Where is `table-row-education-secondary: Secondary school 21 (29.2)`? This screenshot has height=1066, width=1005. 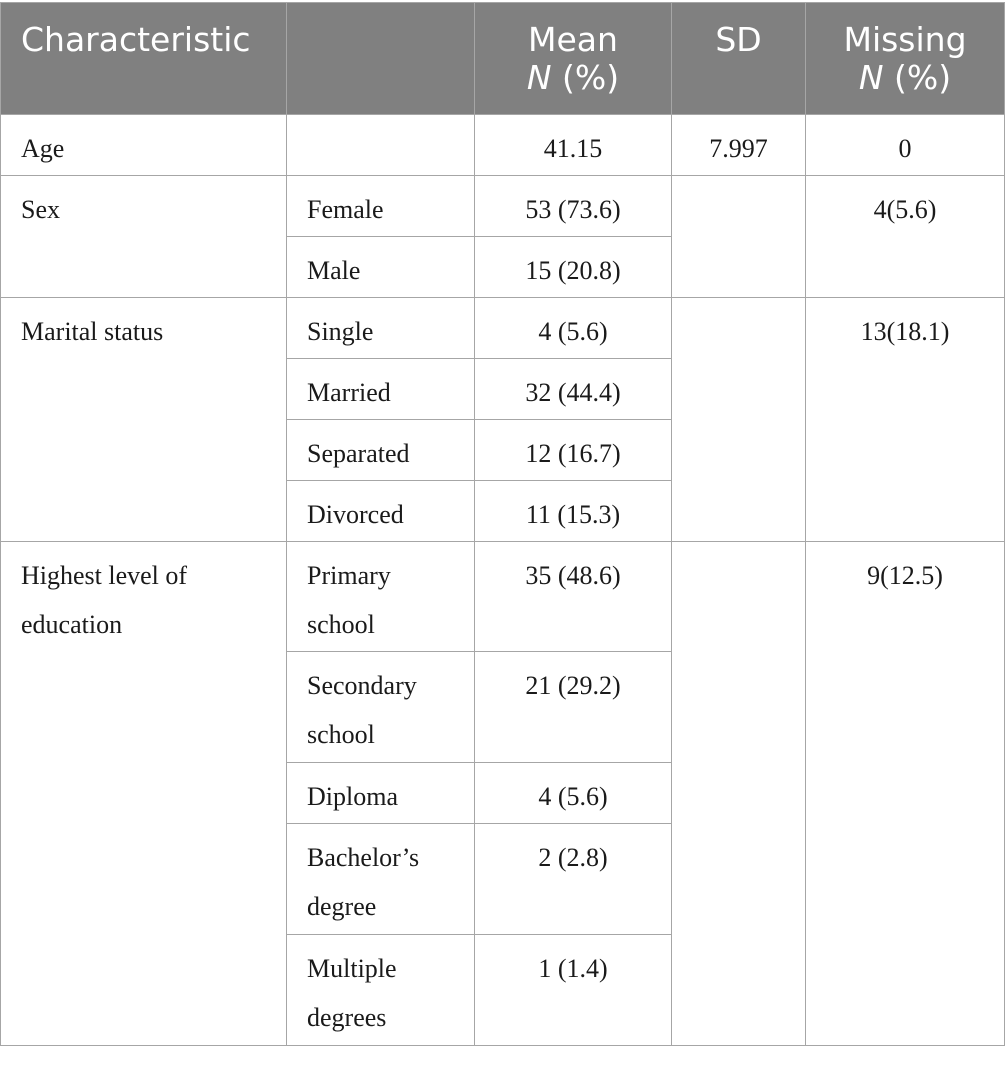 table-row-education-secondary: Secondary school 21 (29.2) is located at coordinates (503, 707).